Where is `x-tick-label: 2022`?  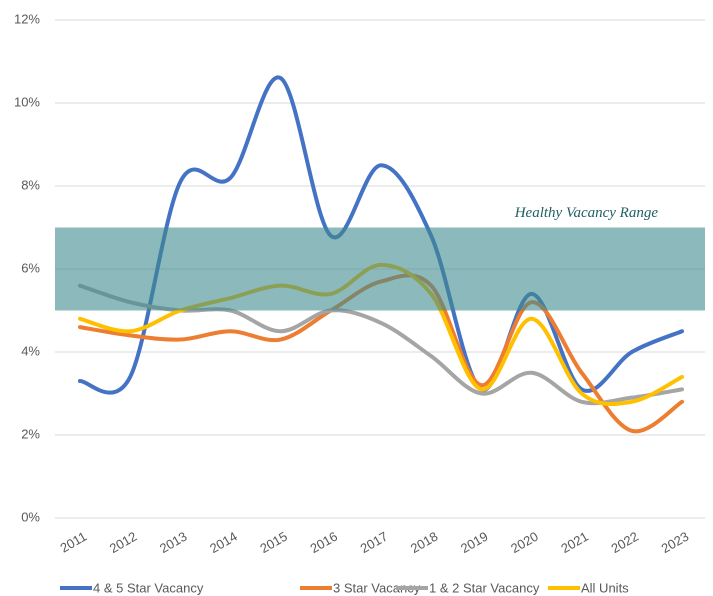
x-tick-label: 2022 is located at coordinates (625, 542).